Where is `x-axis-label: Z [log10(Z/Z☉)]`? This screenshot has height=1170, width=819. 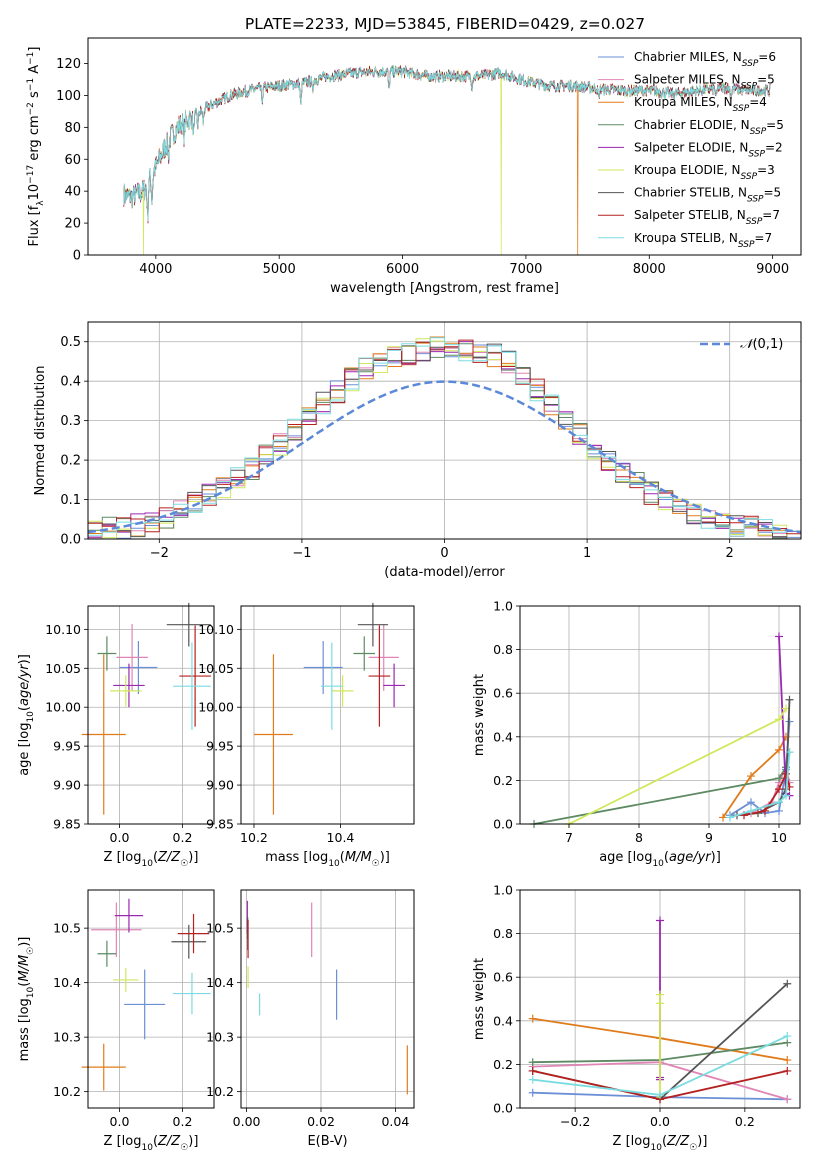
x-axis-label: Z [log10(Z/Z☉)] is located at coordinates (660, 1143).